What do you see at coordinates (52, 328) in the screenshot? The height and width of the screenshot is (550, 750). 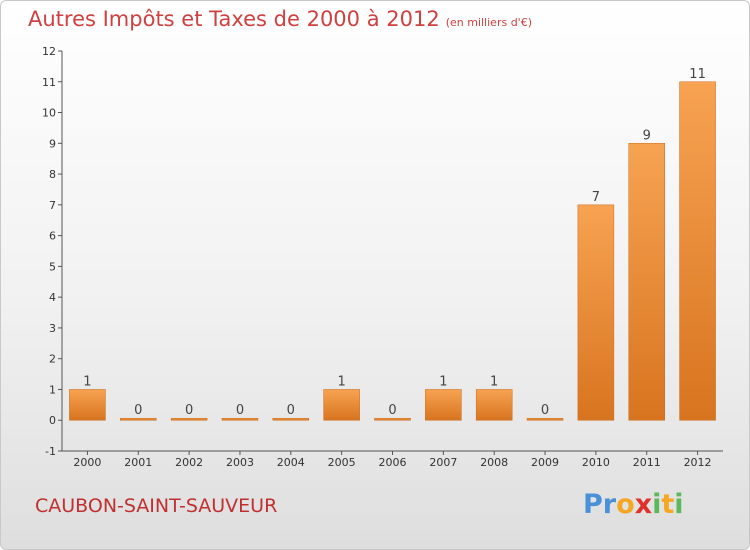 I see `y-tick-label: 3` at bounding box center [52, 328].